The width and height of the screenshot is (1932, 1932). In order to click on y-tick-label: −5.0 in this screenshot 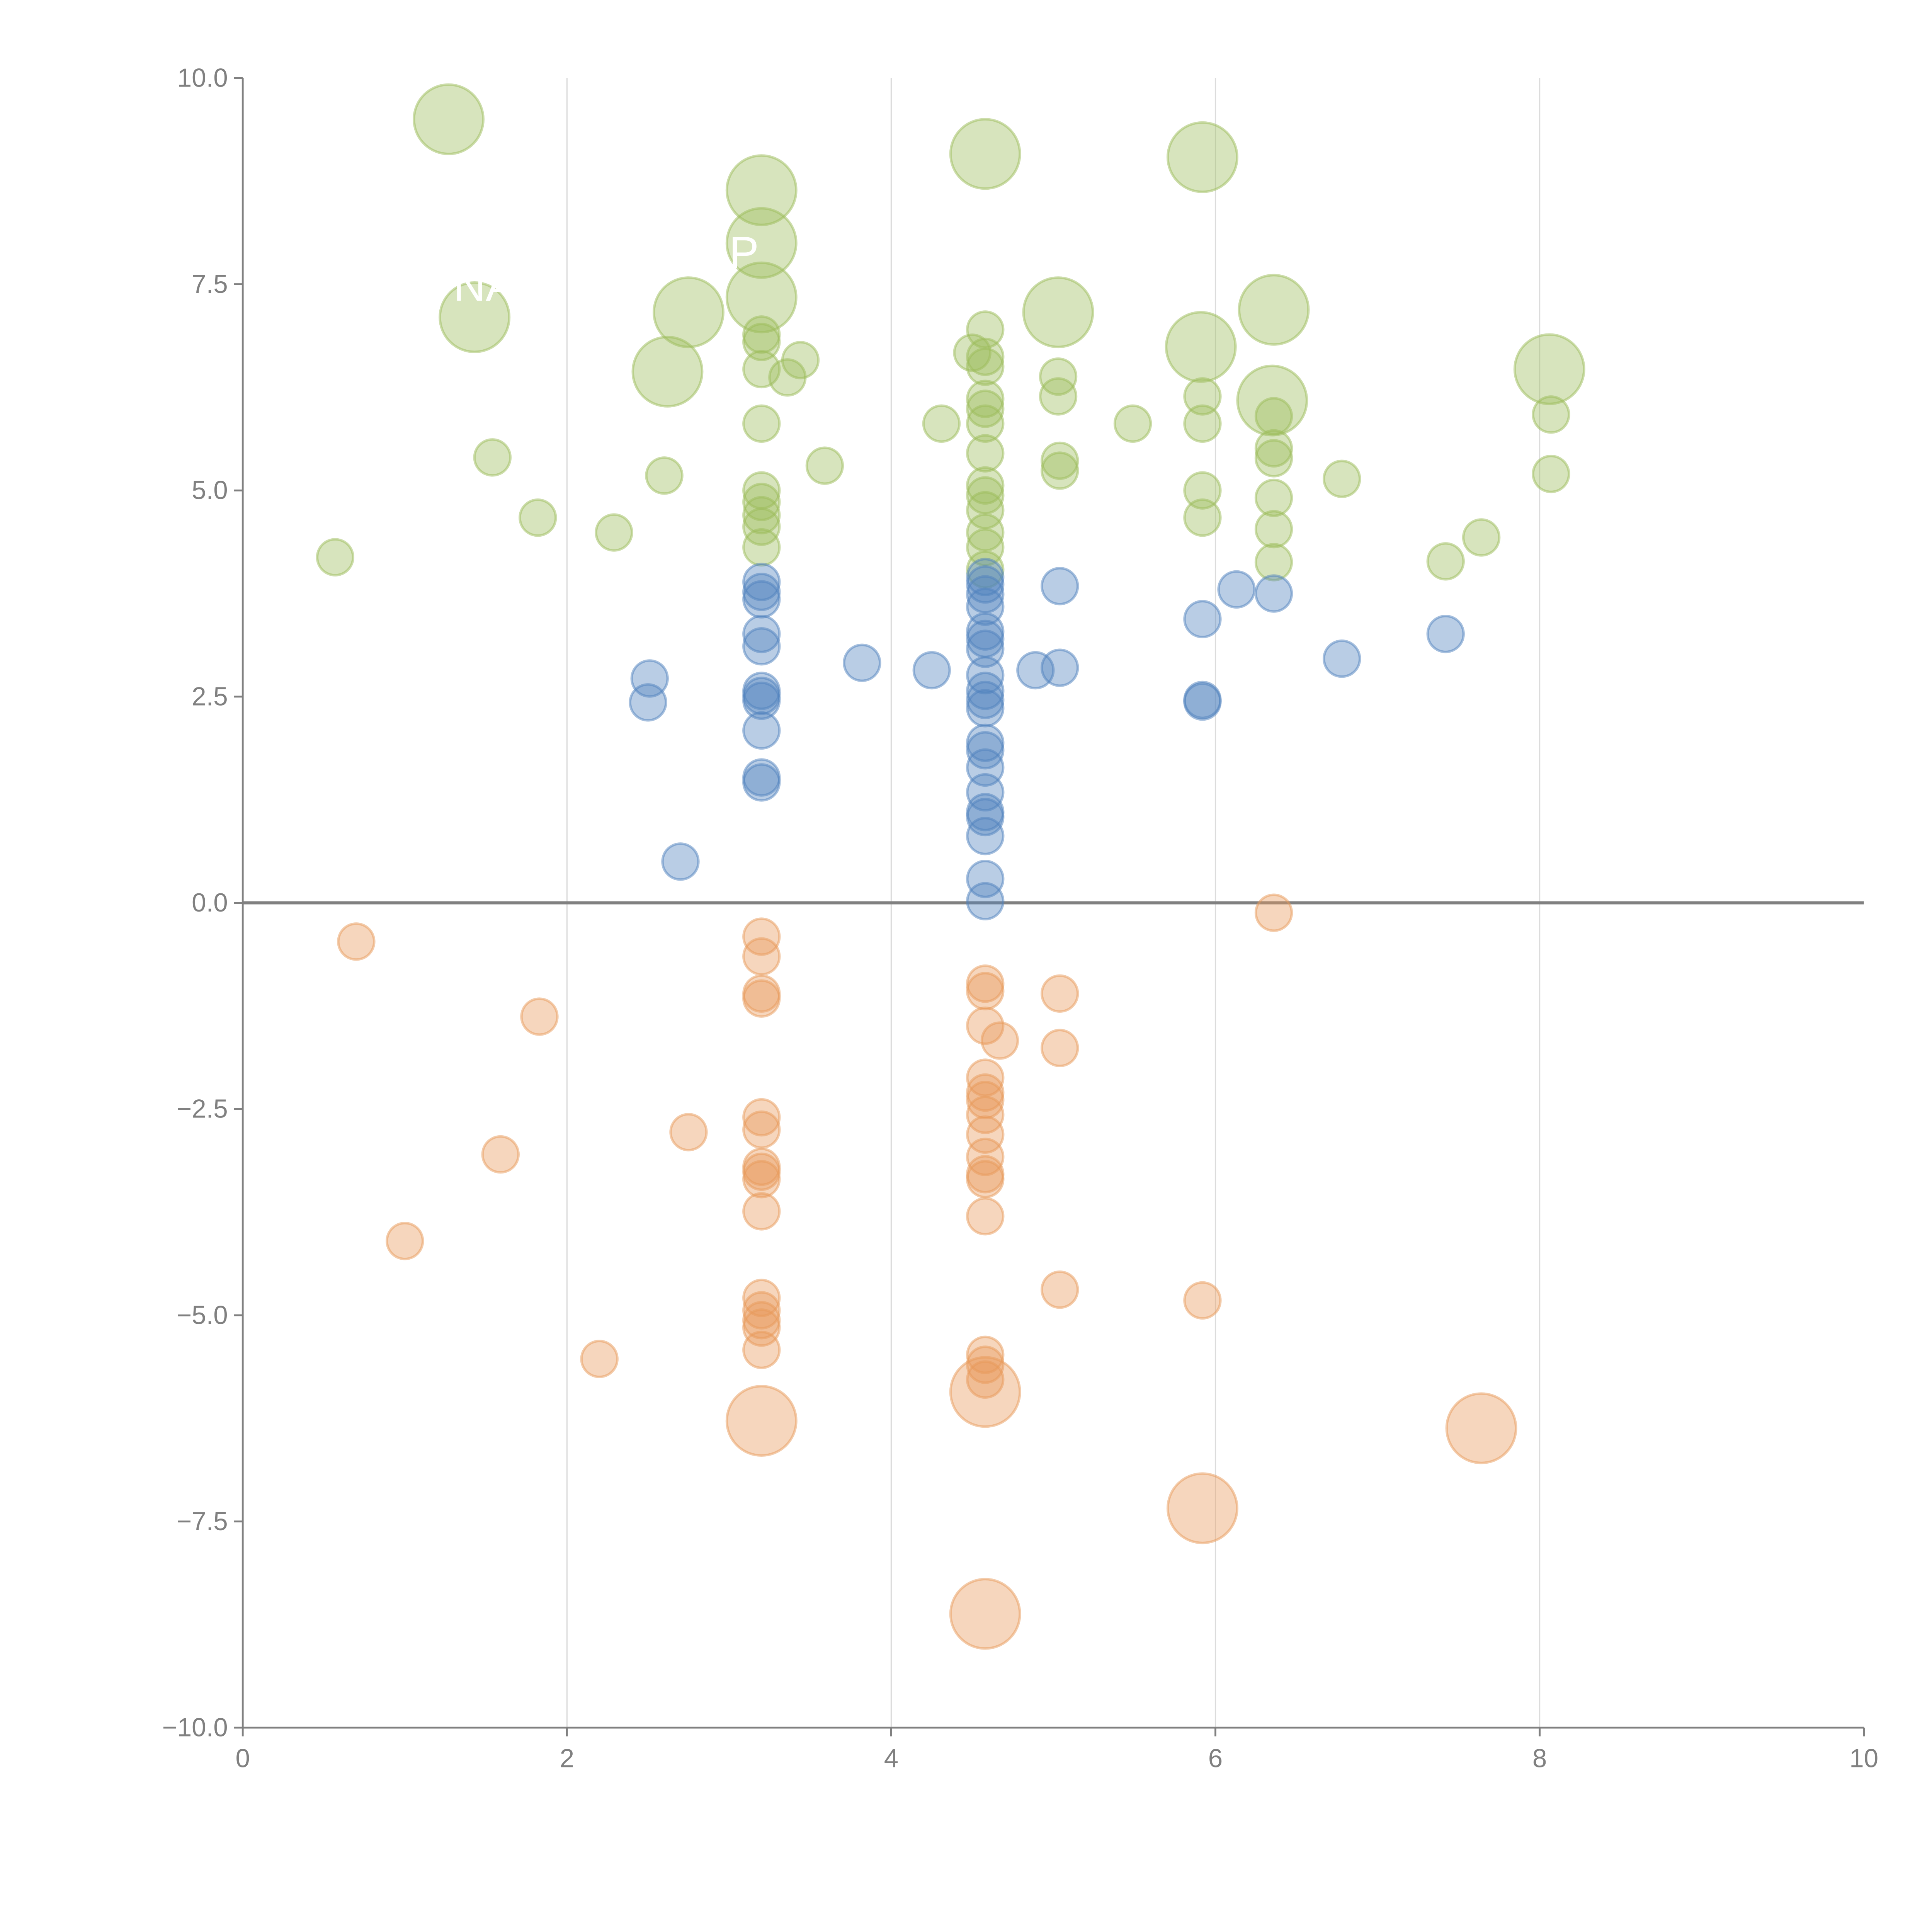, I will do `click(202, 1315)`.